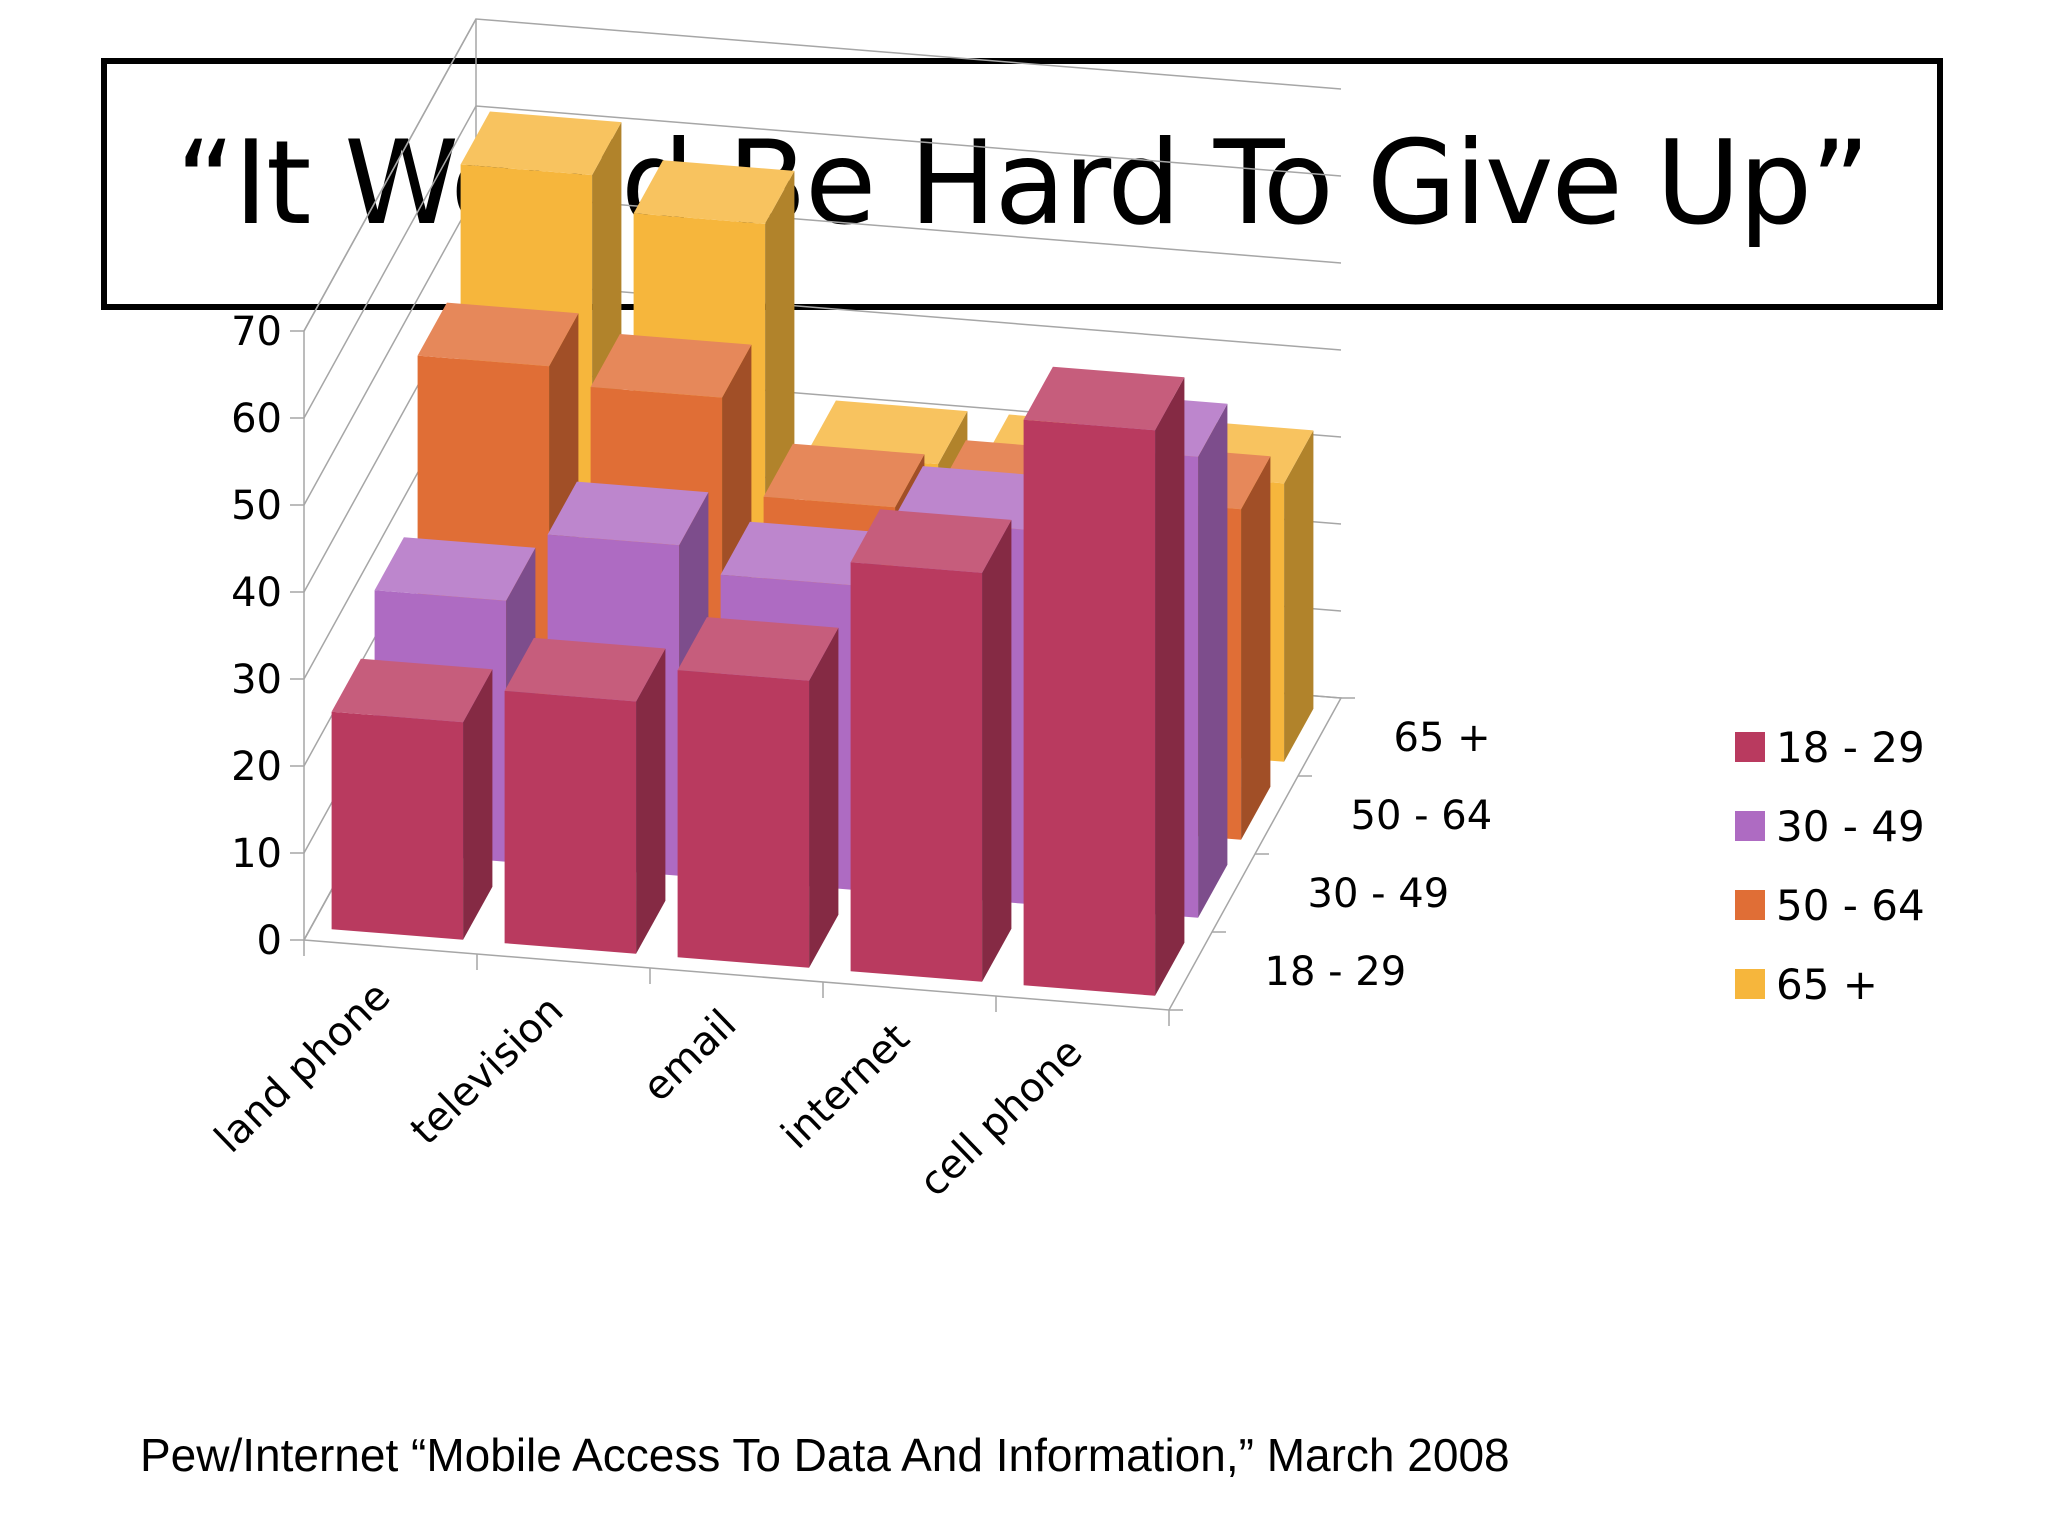 This screenshot has height=1536, width=2048. What do you see at coordinates (1850, 747) in the screenshot?
I see `legend-label: 18 - 29` at bounding box center [1850, 747].